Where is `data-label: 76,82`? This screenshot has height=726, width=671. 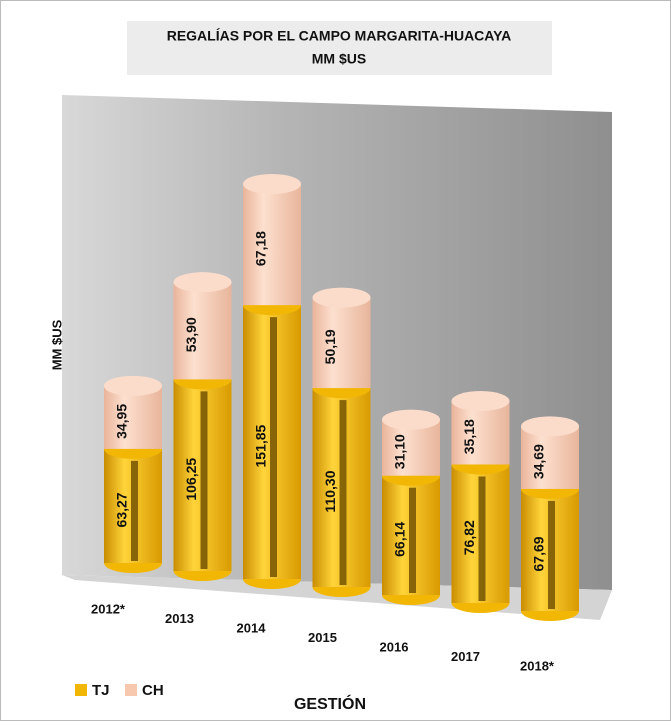 data-label: 76,82 is located at coordinates (469, 537).